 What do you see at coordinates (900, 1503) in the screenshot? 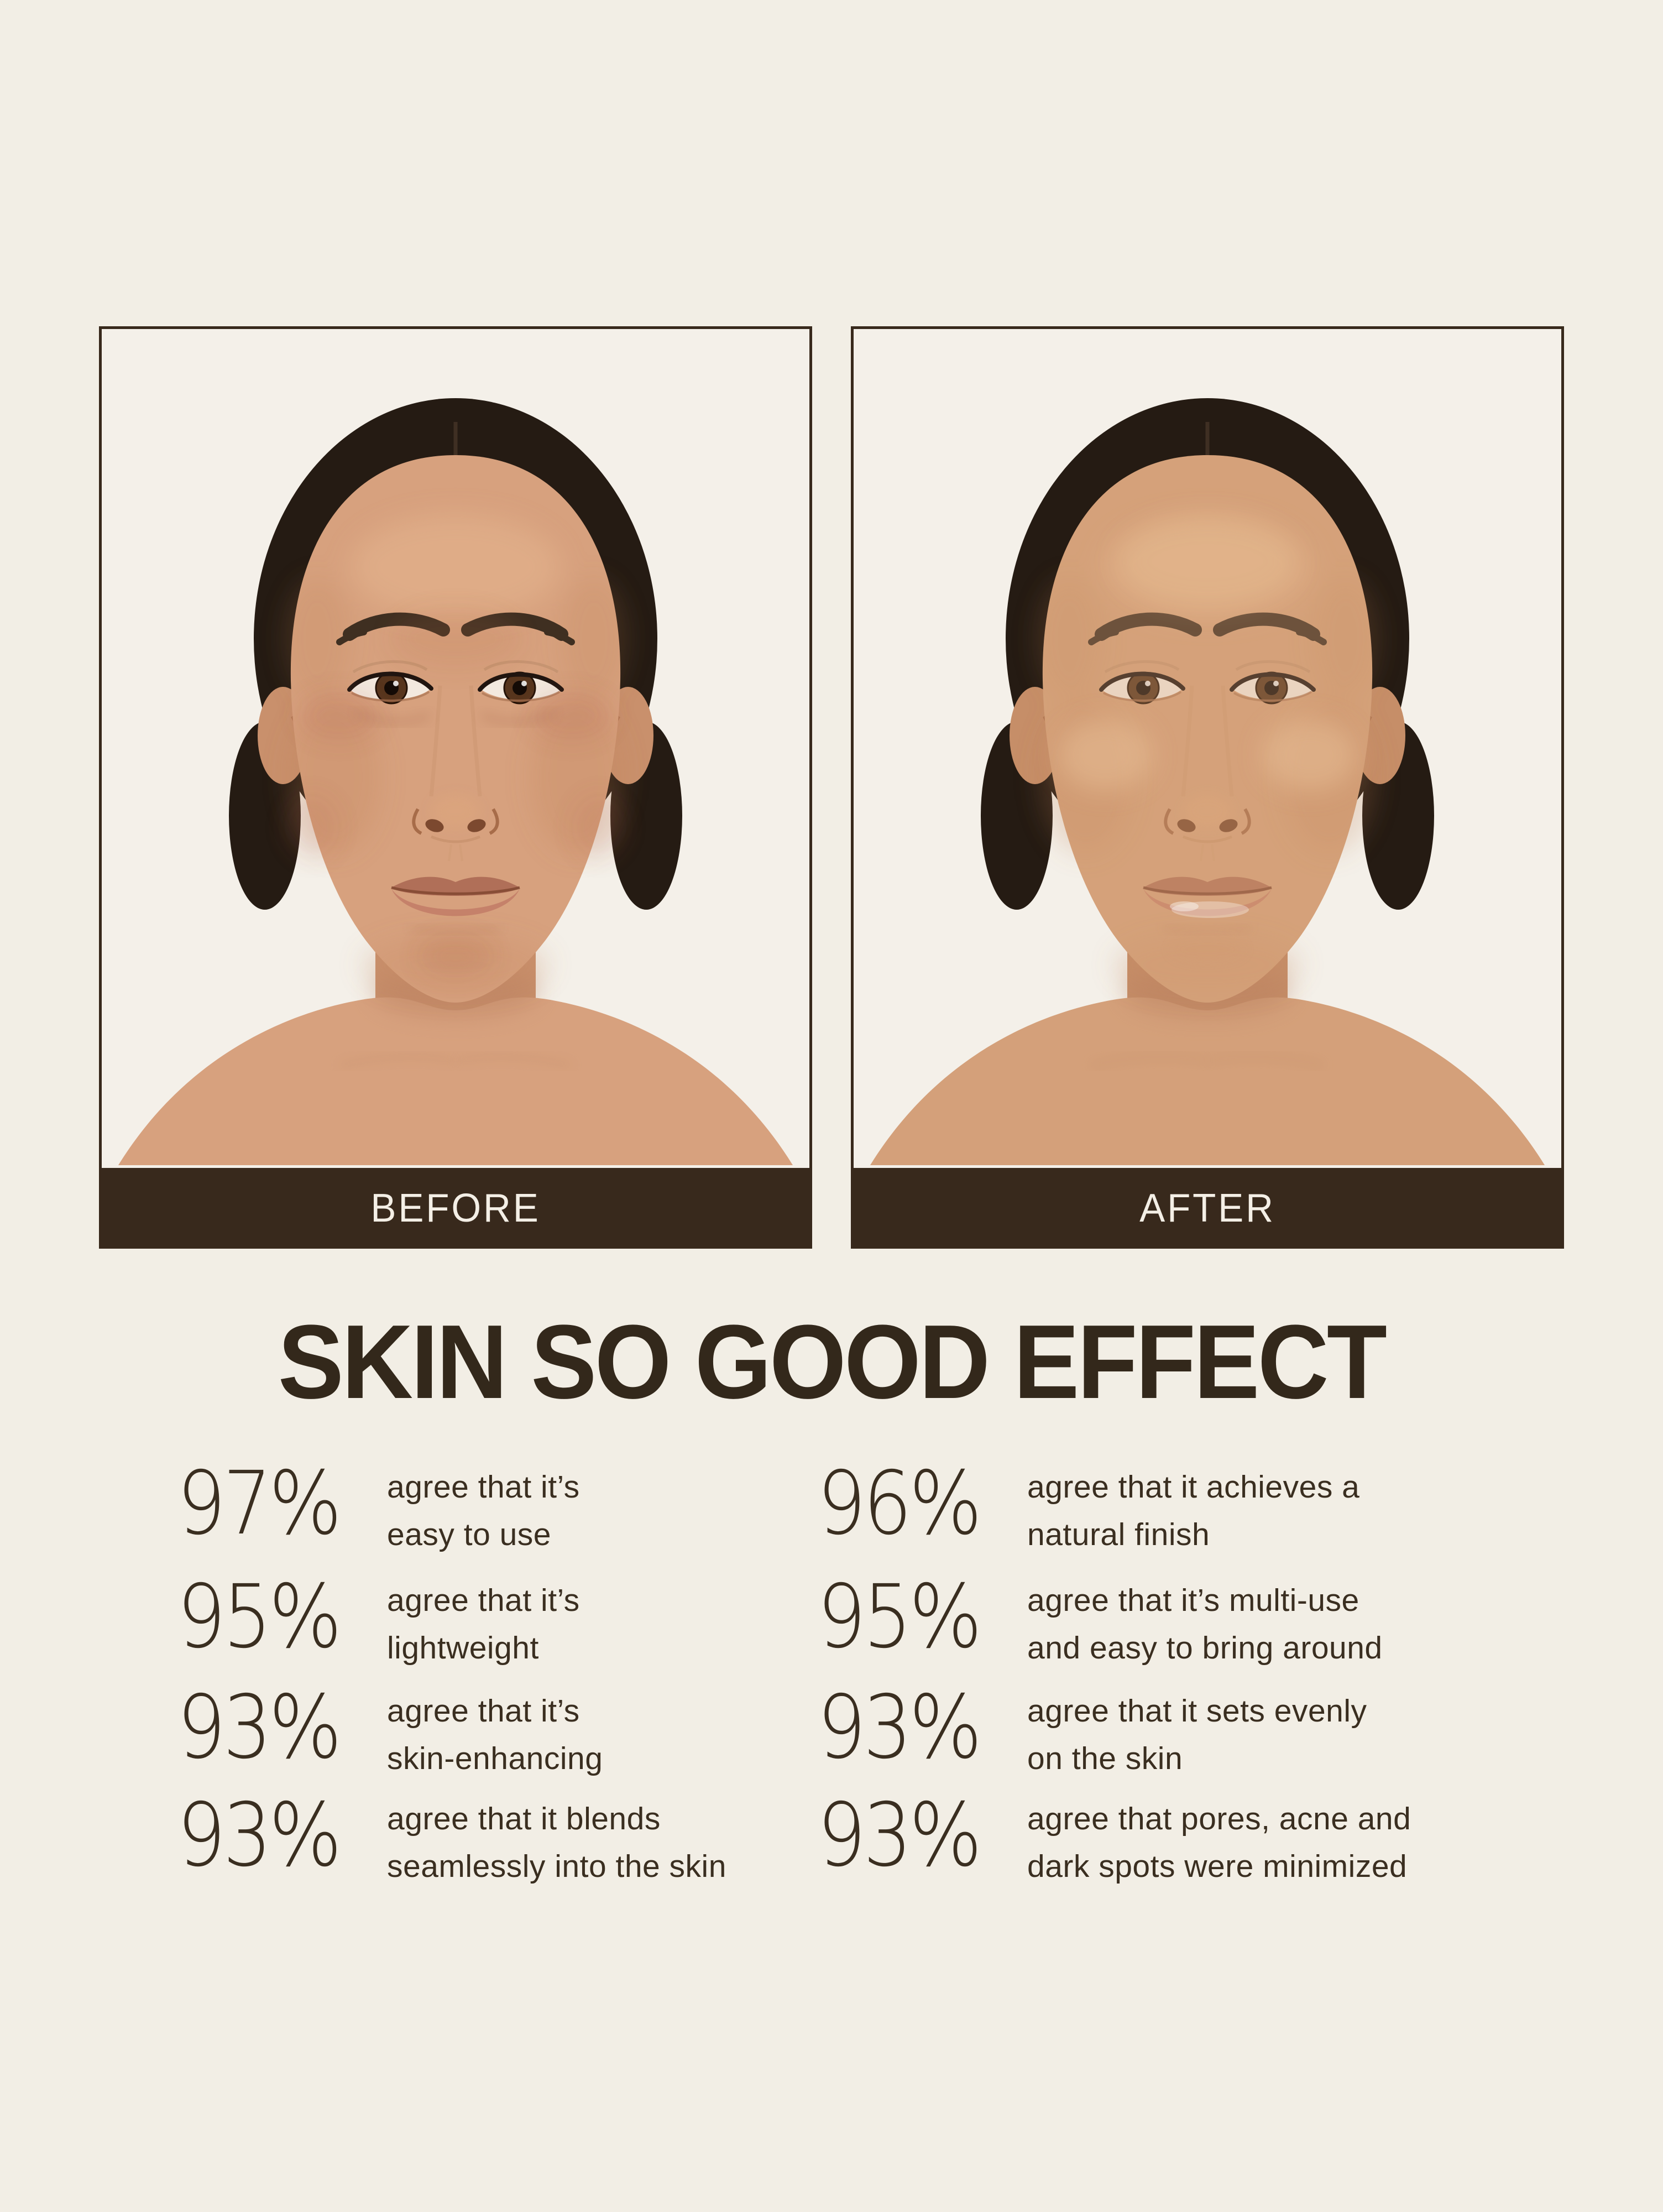
I see `stat-value: 96%` at bounding box center [900, 1503].